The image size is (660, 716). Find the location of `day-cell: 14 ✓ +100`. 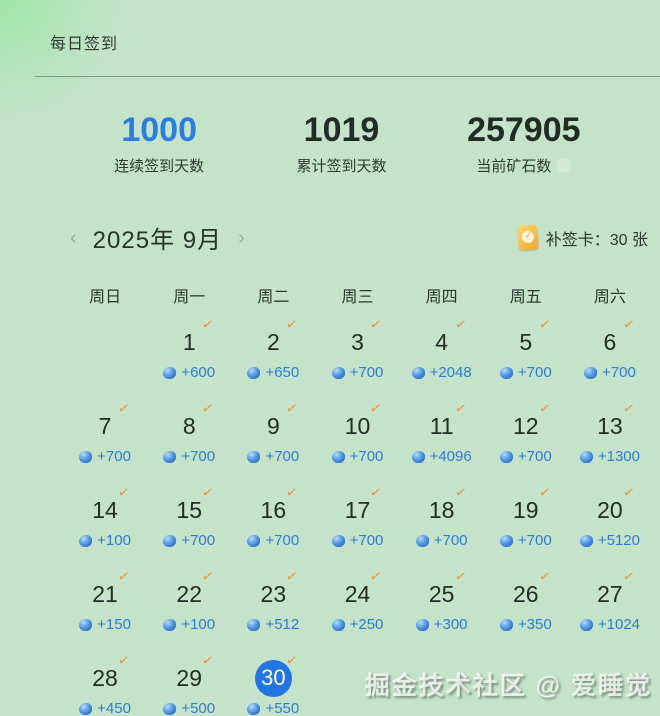

day-cell: 14 ✓ +100 is located at coordinates (105, 525).